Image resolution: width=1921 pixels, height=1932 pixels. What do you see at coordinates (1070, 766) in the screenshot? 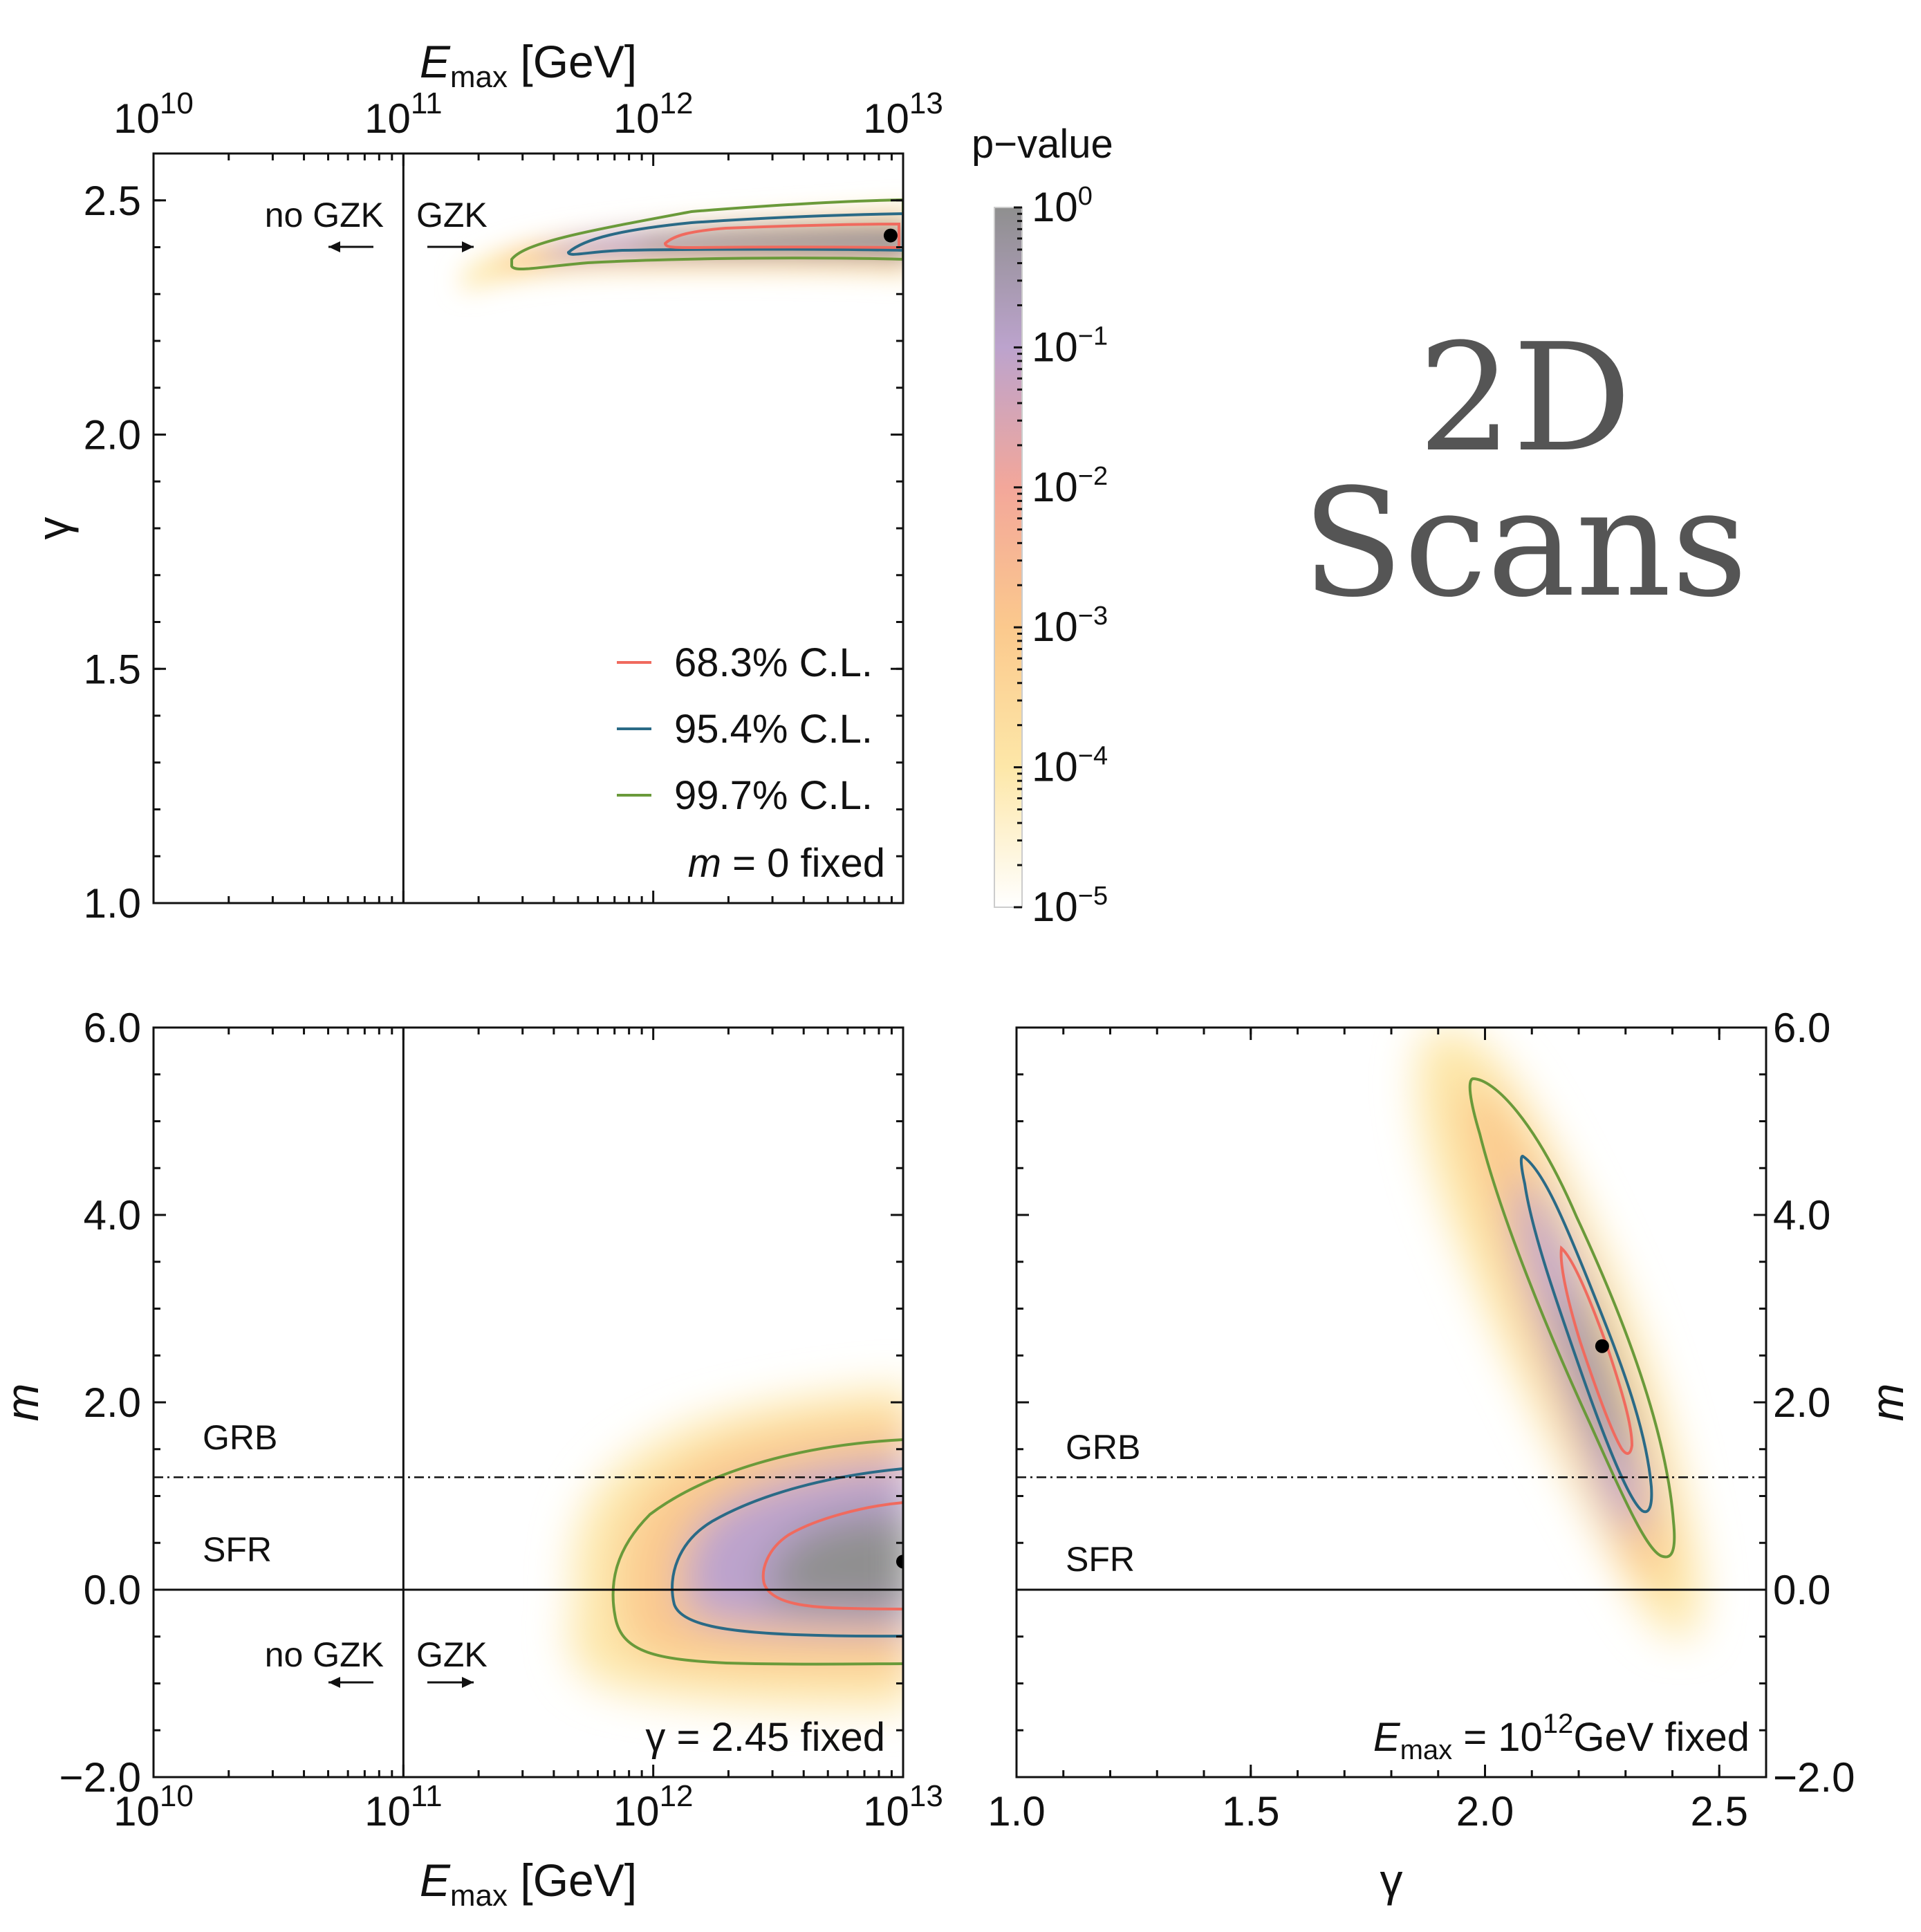
I see `colorbar-tick-label: 10⁻⁴` at bounding box center [1070, 766].